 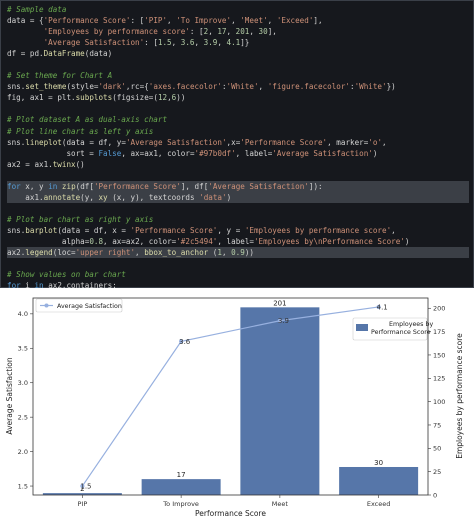 What do you see at coordinates (9, 395) in the screenshot?
I see `left-y-axis-title: Average Satisfaction` at bounding box center [9, 395].